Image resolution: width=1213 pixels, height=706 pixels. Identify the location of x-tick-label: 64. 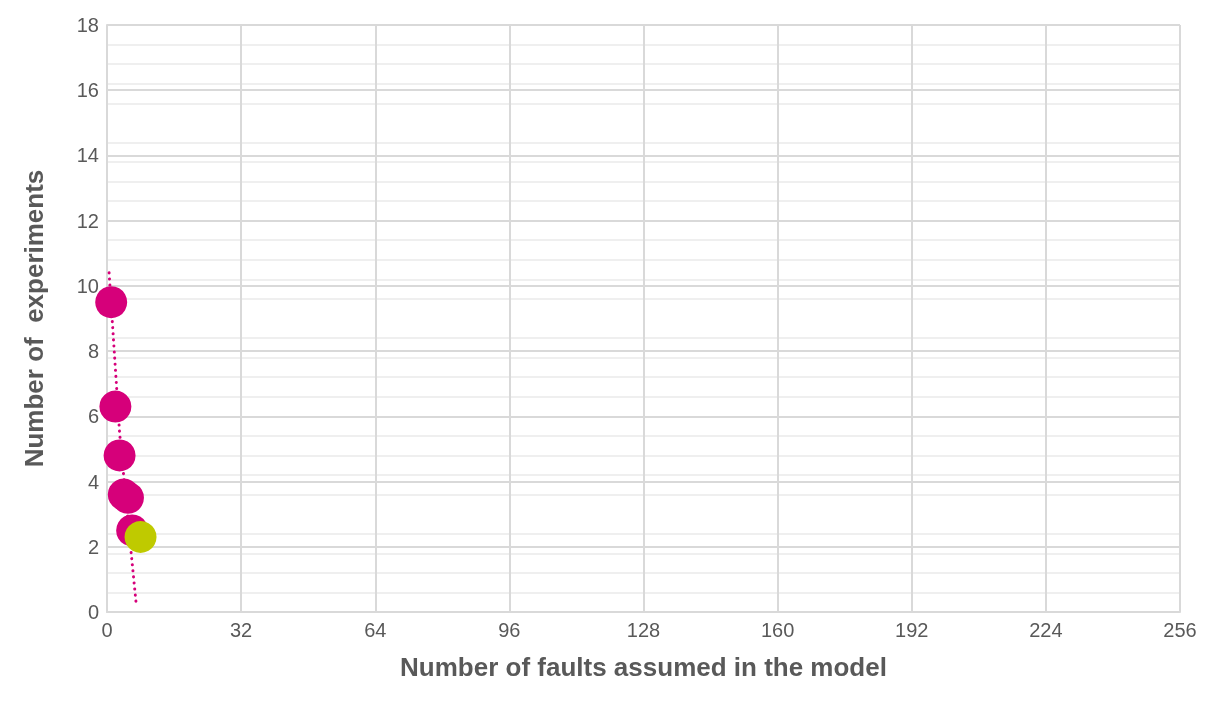
(375, 630).